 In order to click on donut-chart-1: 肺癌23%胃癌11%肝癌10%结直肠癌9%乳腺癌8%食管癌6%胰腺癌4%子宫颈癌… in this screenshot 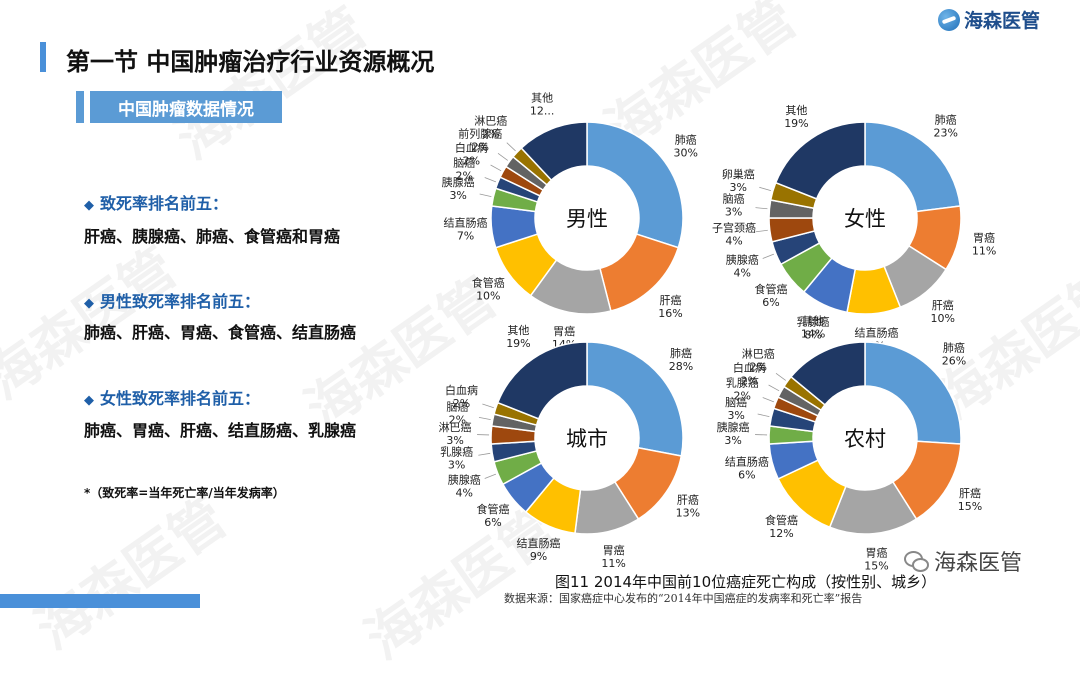, I will do `click(854, 228)`.